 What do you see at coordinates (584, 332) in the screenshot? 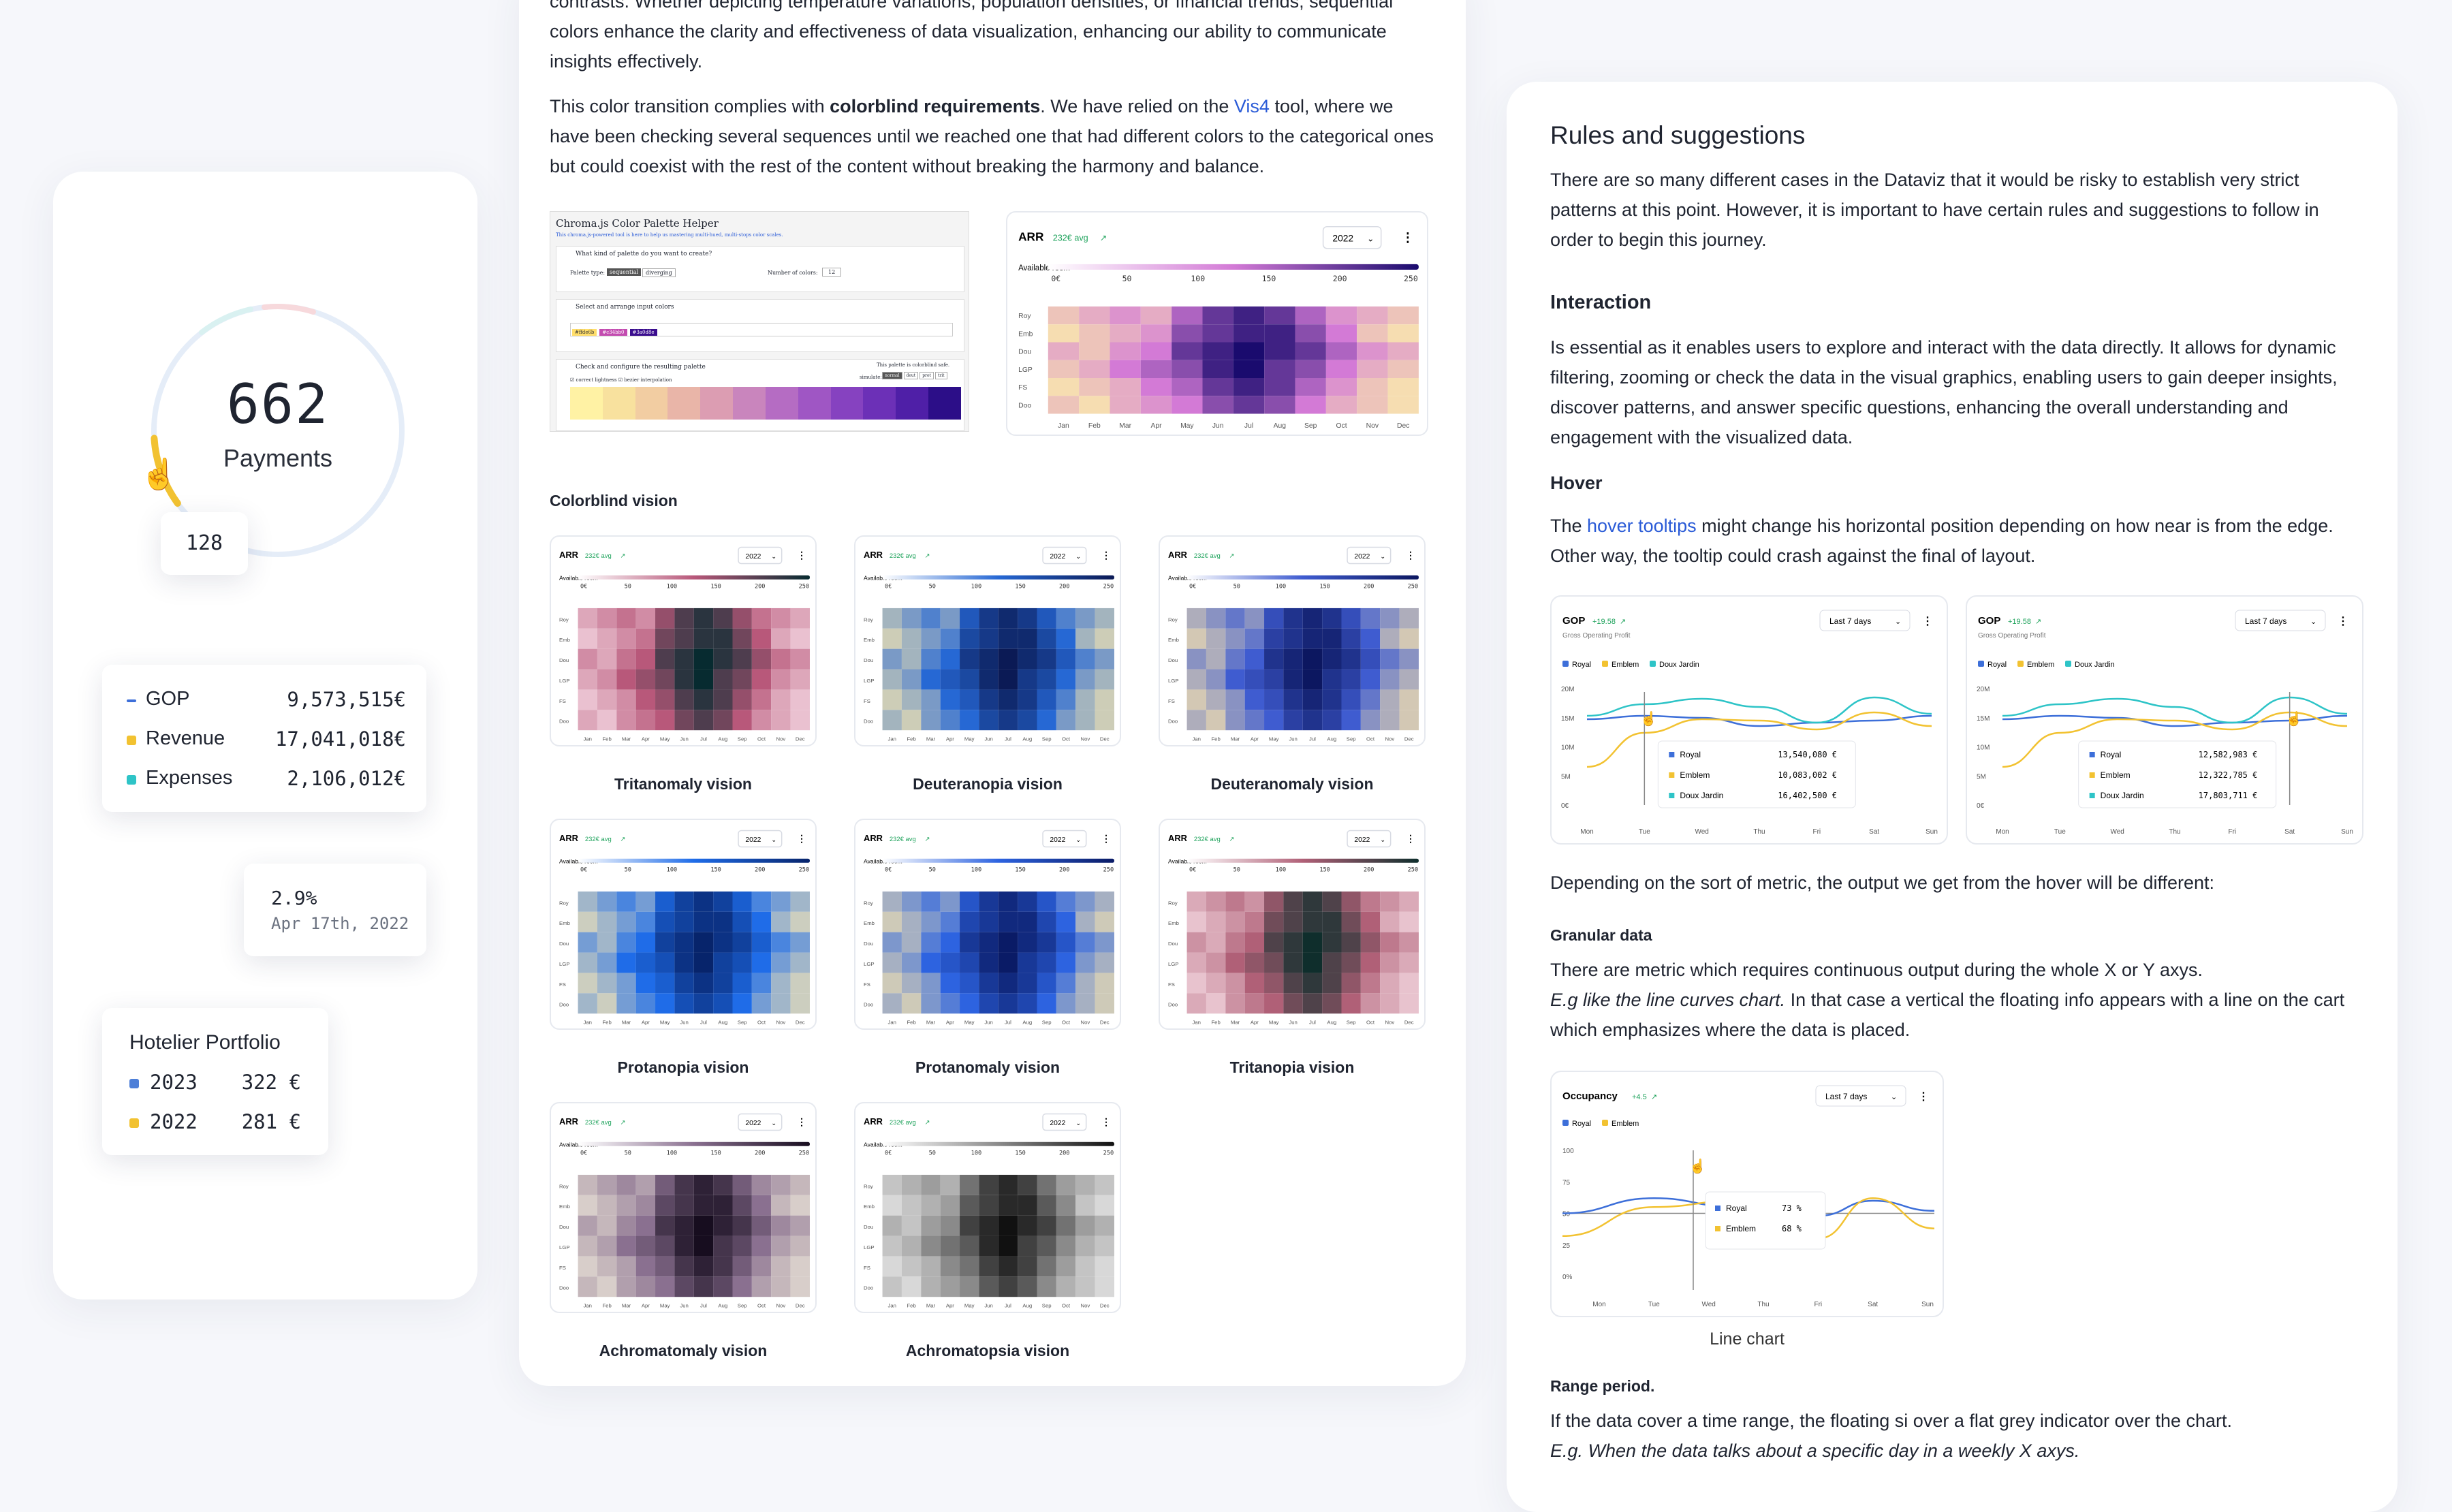
I see `color-chip: #ffde6b` at bounding box center [584, 332].